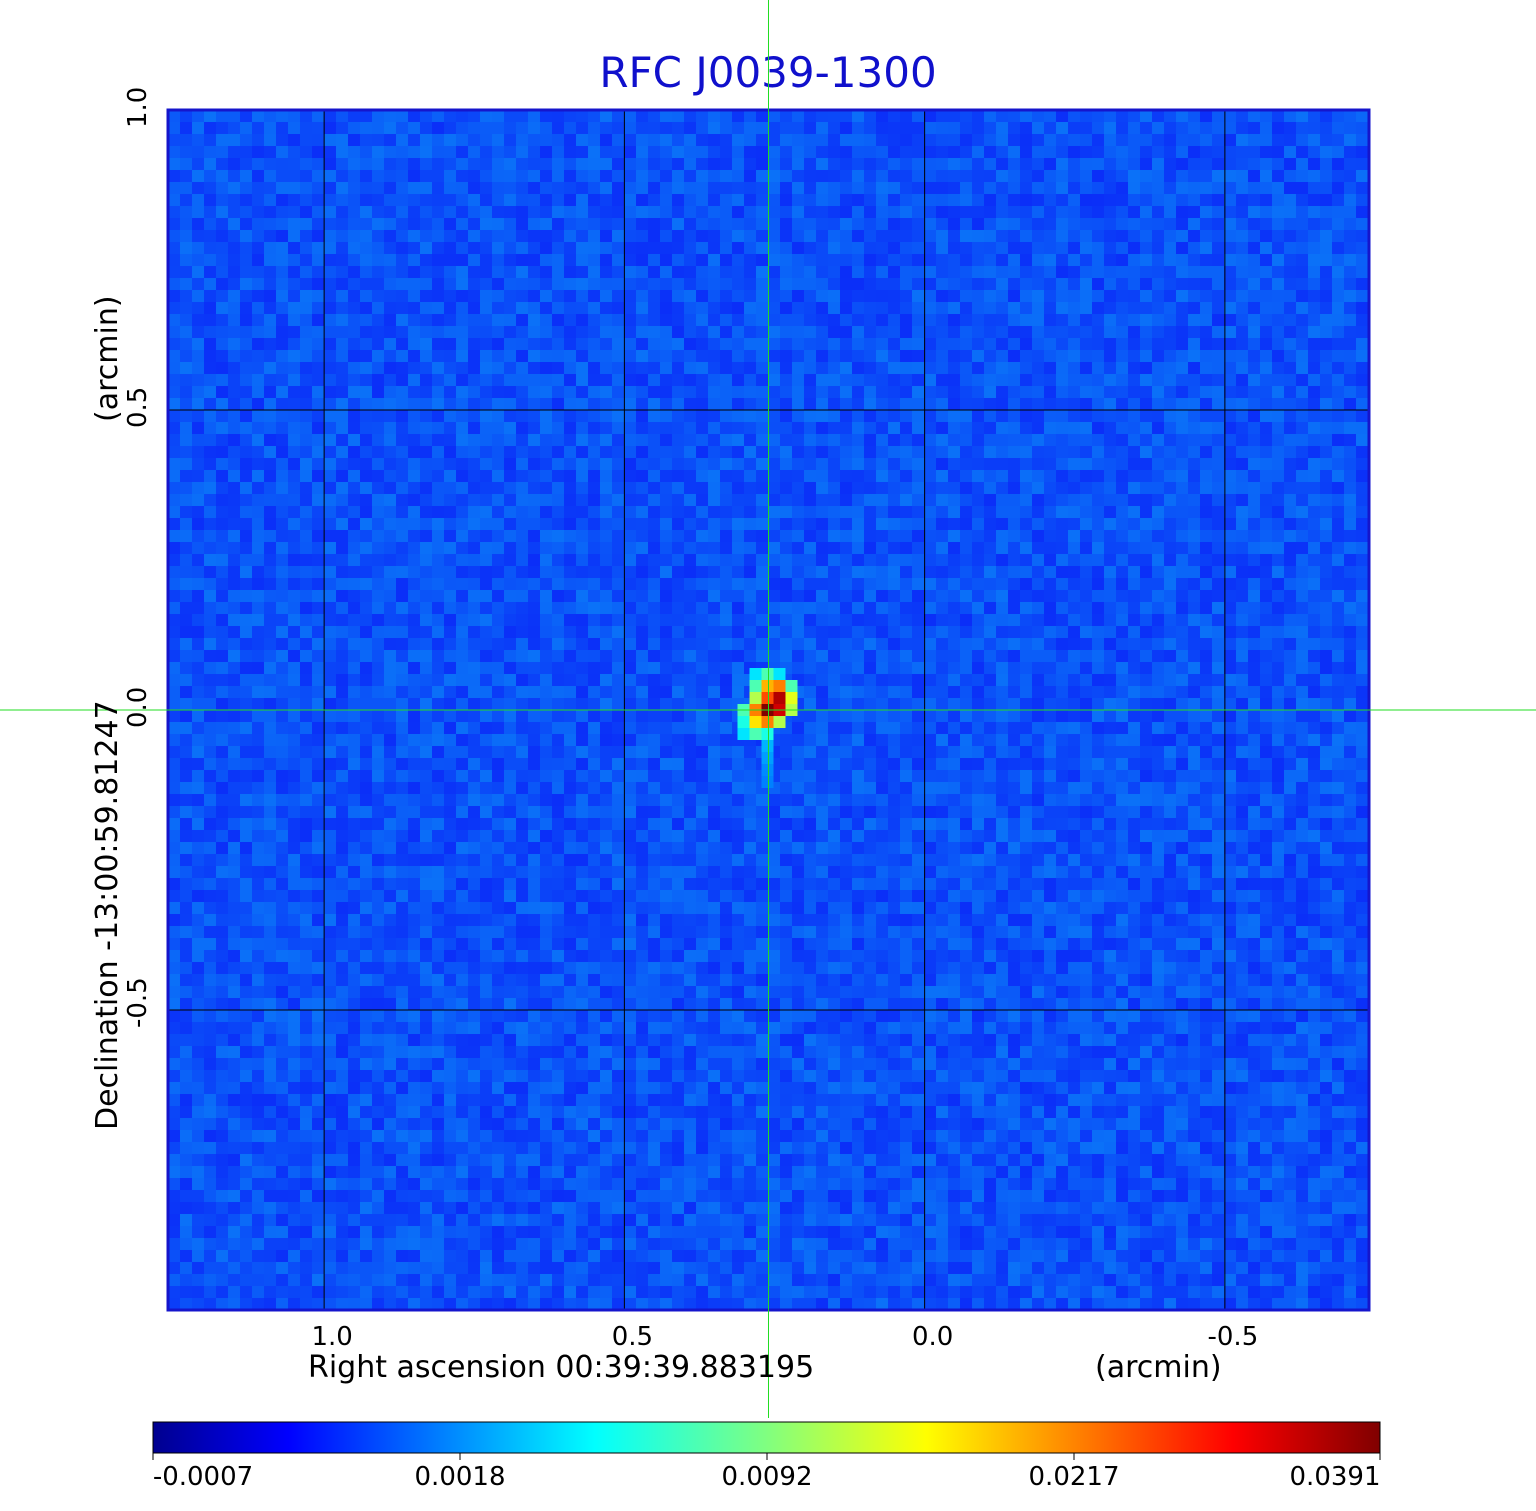 Image resolution: width=1536 pixels, height=1511 pixels. What do you see at coordinates (767, 1477) in the screenshot?
I see `colorbar-tick-label: 0.0092` at bounding box center [767, 1477].